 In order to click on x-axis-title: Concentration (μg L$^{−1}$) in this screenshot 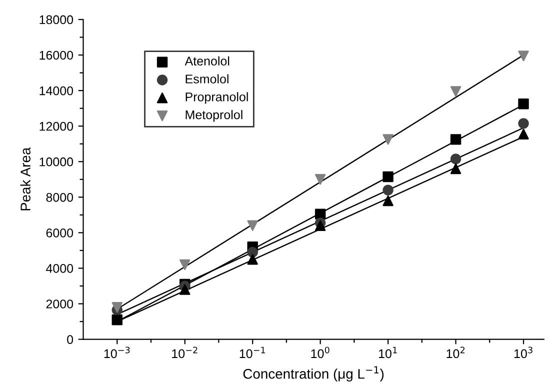, I will do `click(313, 374)`.